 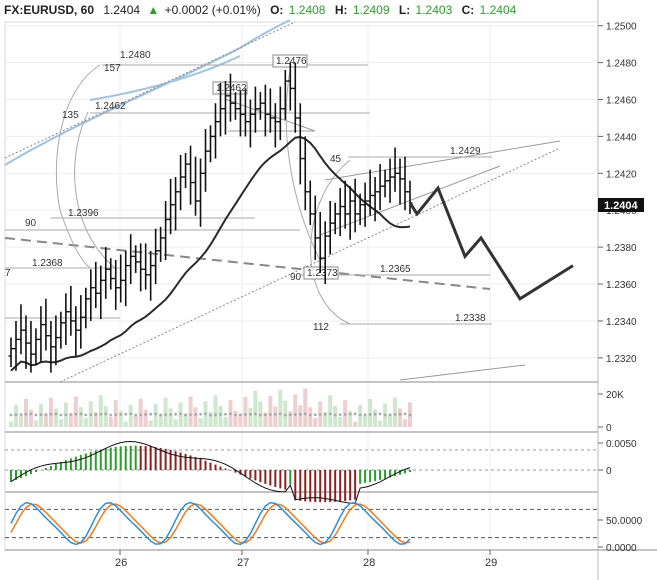 I want to click on x-tick-27: 27, so click(x=243, y=563).